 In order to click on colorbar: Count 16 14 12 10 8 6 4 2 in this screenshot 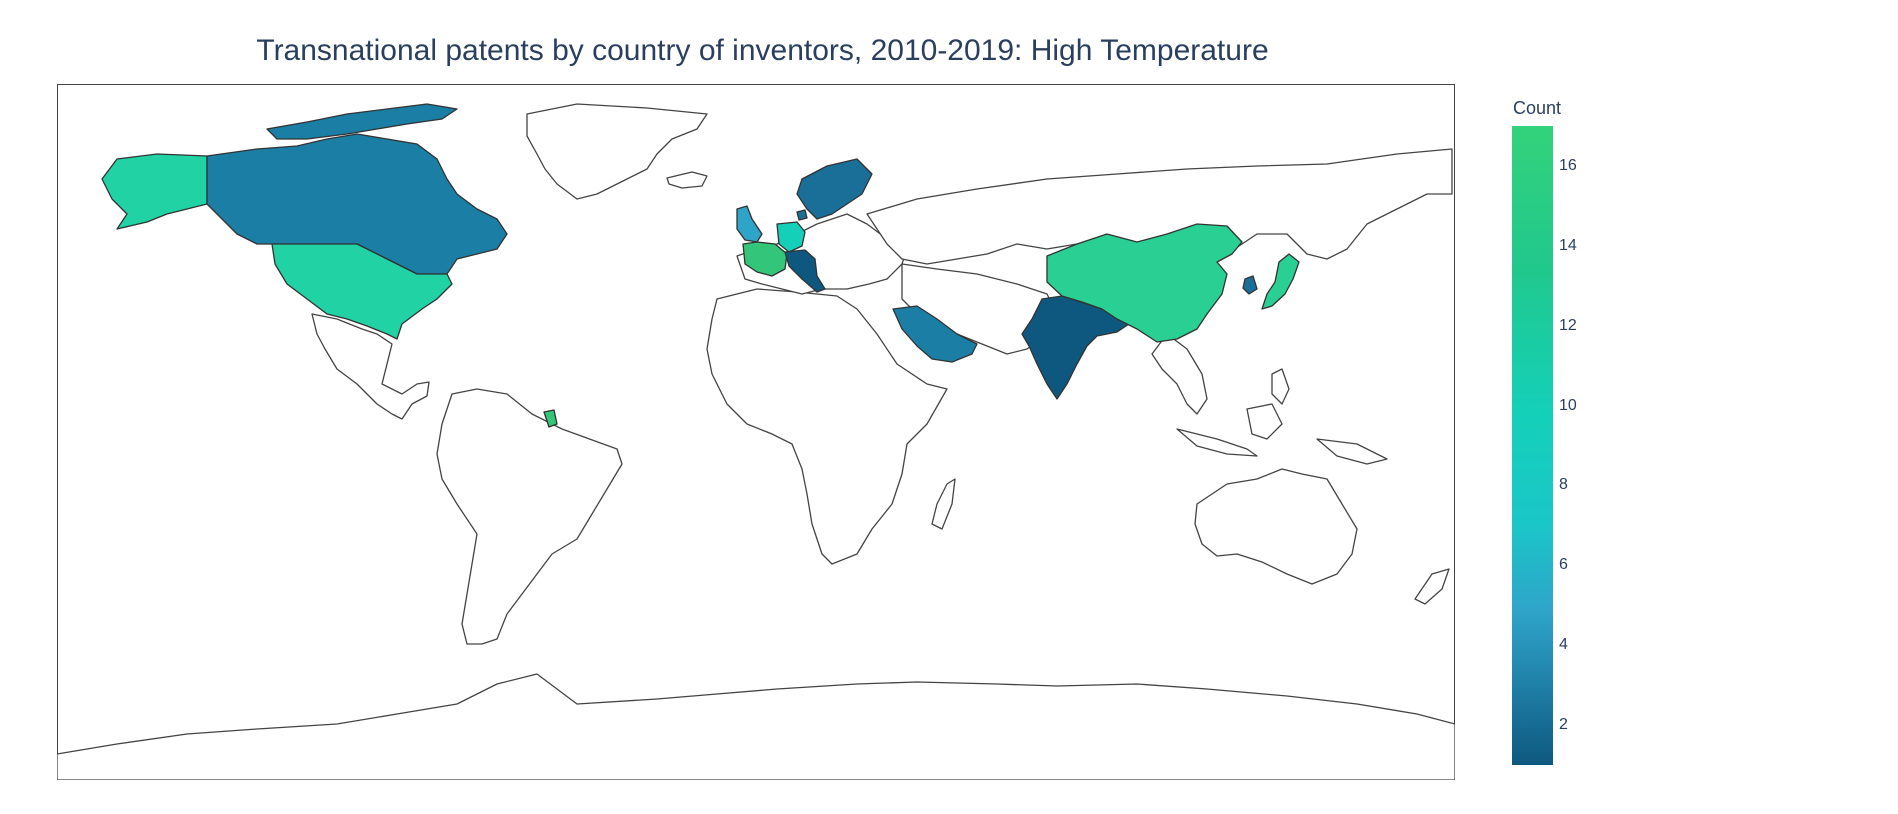, I will do `click(1572, 438)`.